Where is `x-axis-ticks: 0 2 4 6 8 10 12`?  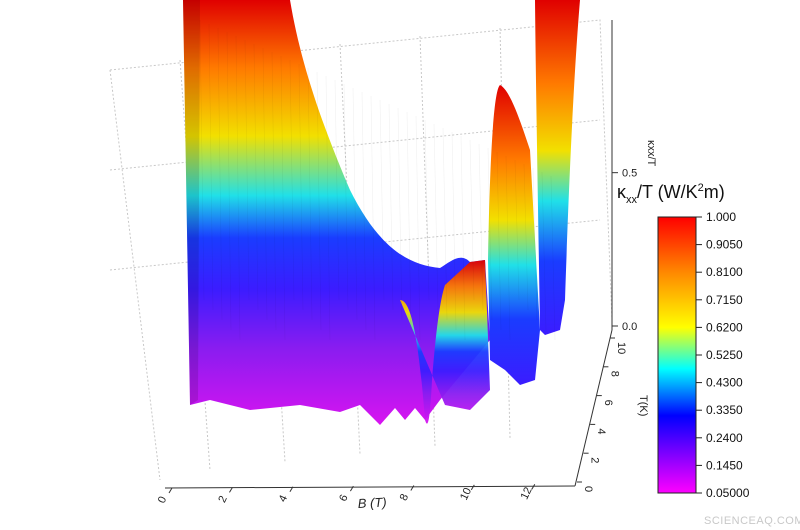 x-axis-ticks: 0 2 4 6 8 10 12 is located at coordinates (346, 495).